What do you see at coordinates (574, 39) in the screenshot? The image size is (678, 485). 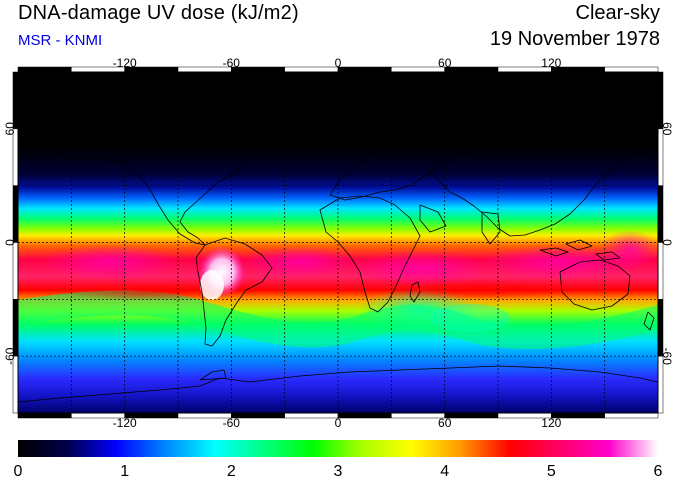 I see `date-label: 19 November 1978` at bounding box center [574, 39].